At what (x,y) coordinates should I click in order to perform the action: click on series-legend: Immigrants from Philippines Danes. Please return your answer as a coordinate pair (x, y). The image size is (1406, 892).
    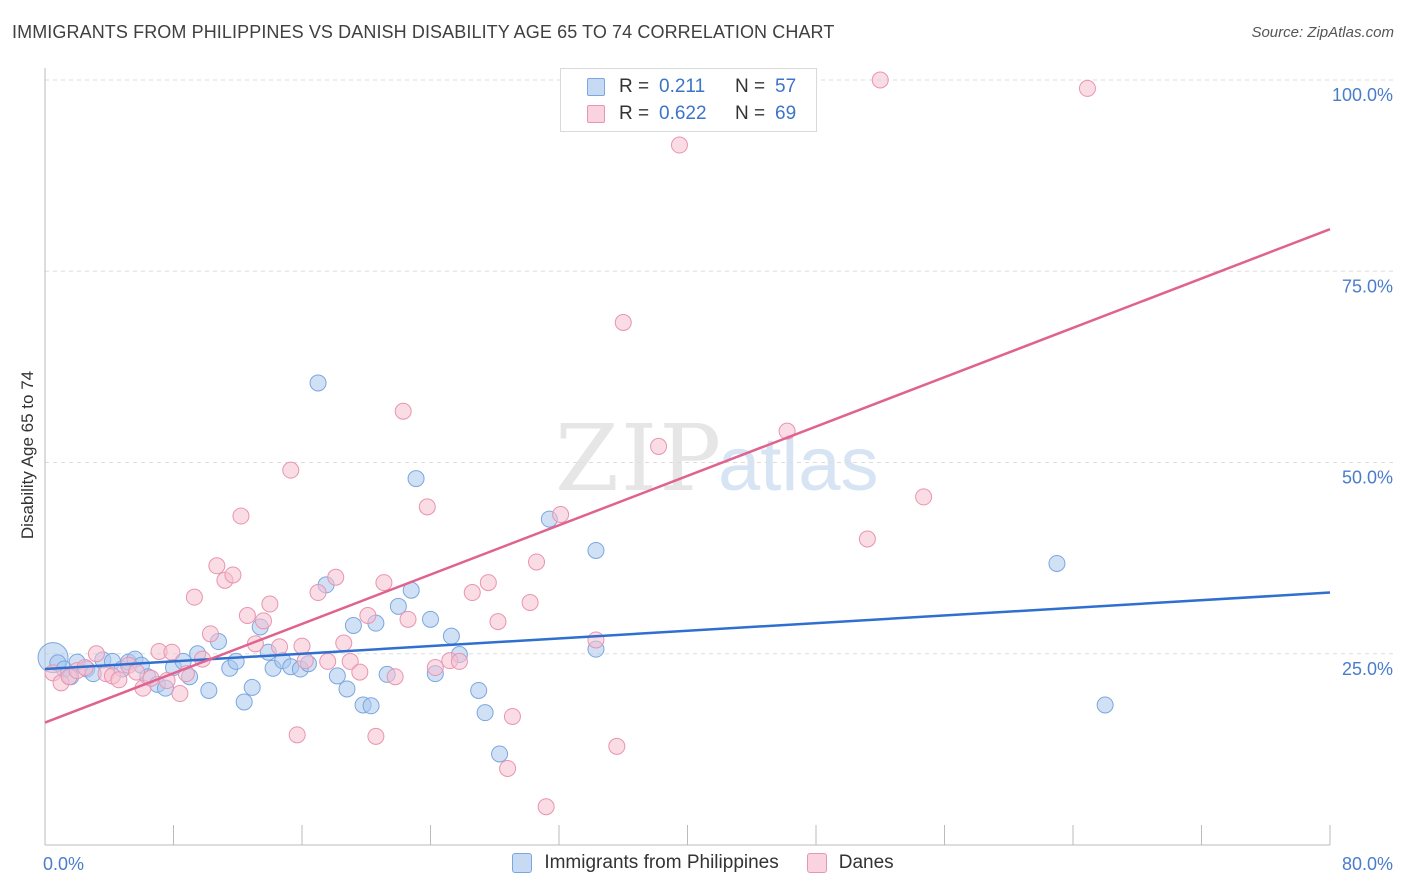
    Looking at the image, I should click on (703, 863).